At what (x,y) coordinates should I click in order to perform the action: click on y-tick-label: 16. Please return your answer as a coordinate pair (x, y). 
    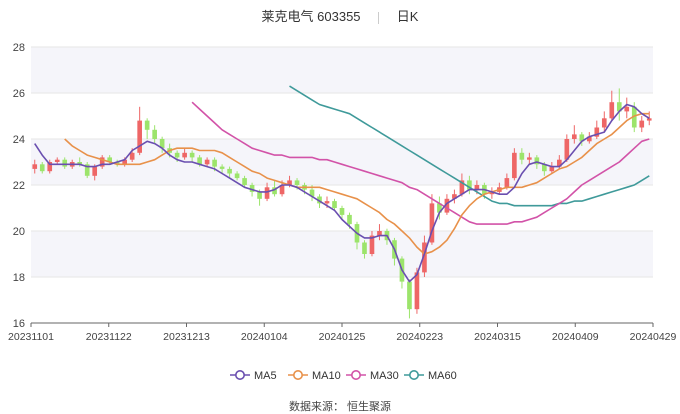
    Looking at the image, I should click on (19, 324).